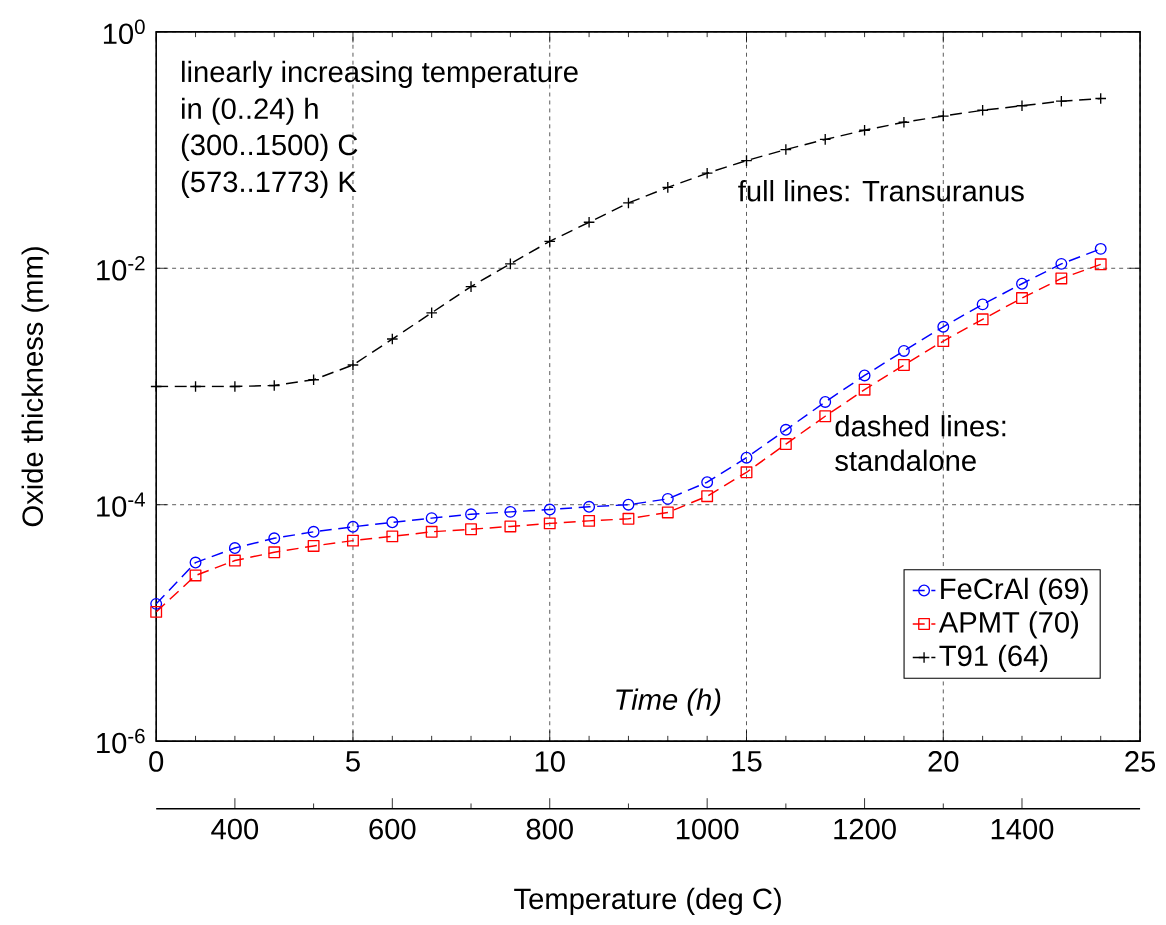 The width and height of the screenshot is (1166, 925). What do you see at coordinates (1022, 829) in the screenshot?
I see `x2-tick-label: 1400` at bounding box center [1022, 829].